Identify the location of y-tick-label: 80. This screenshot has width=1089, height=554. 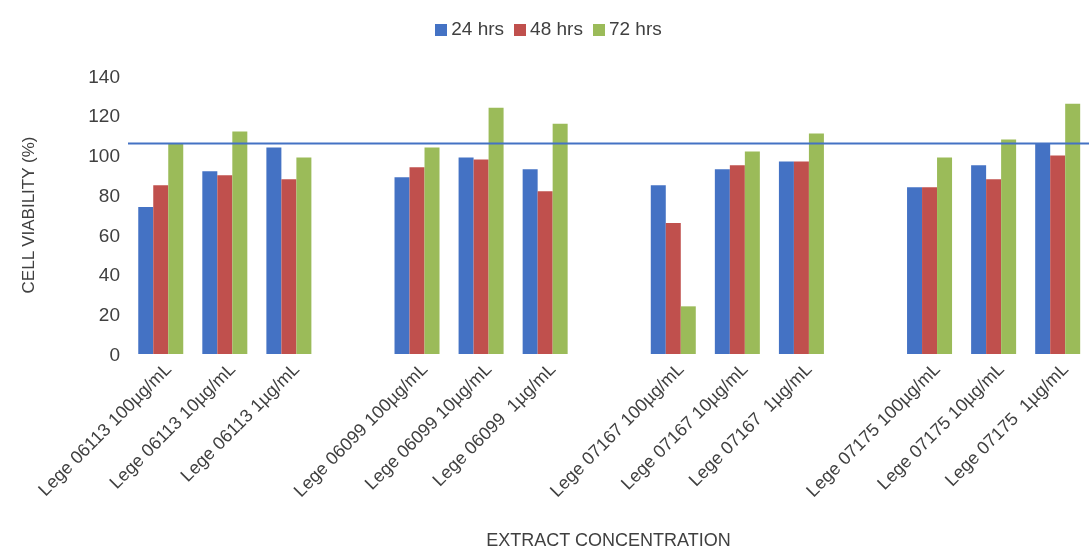
(109, 195).